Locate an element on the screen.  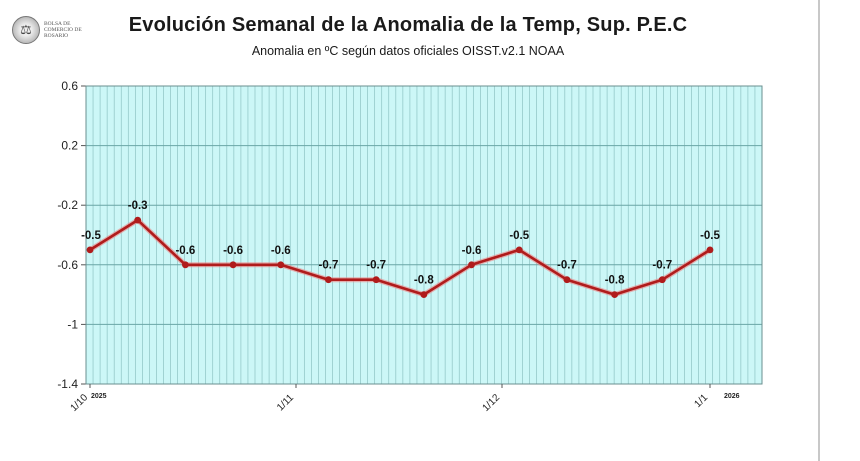
y-tick-label: -1.4 is located at coordinates (67, 384).